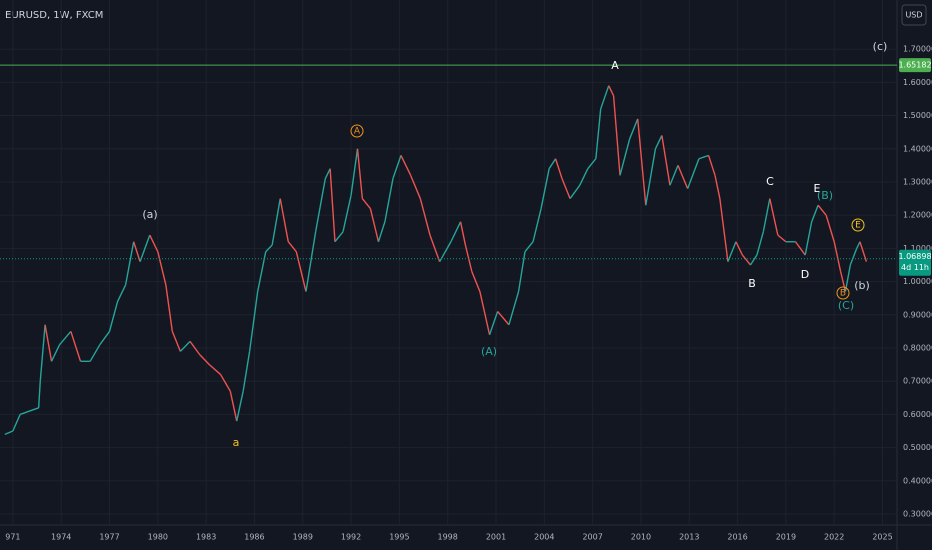 The width and height of the screenshot is (932, 550). Describe the element at coordinates (615, 65) in the screenshot. I see `annotation: A` at that location.